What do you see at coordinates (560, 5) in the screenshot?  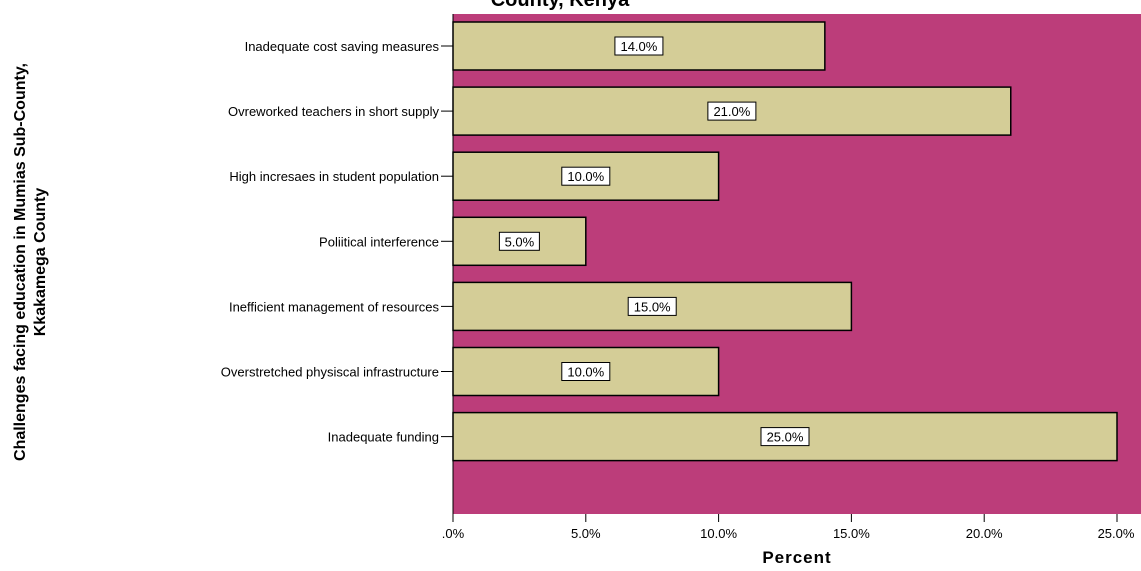 I see `chart-title: County, Kenya` at bounding box center [560, 5].